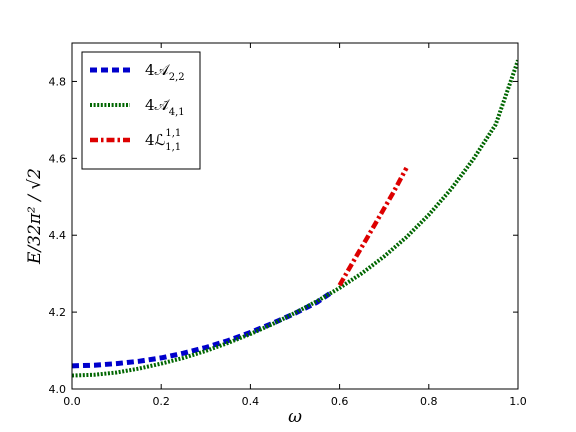  What do you see at coordinates (72, 401) in the screenshot?
I see `x-tick-label: 0.0` at bounding box center [72, 401].